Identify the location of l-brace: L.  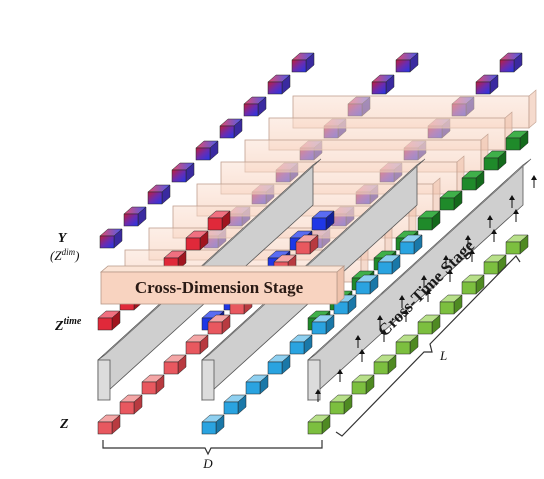
(428, 346).